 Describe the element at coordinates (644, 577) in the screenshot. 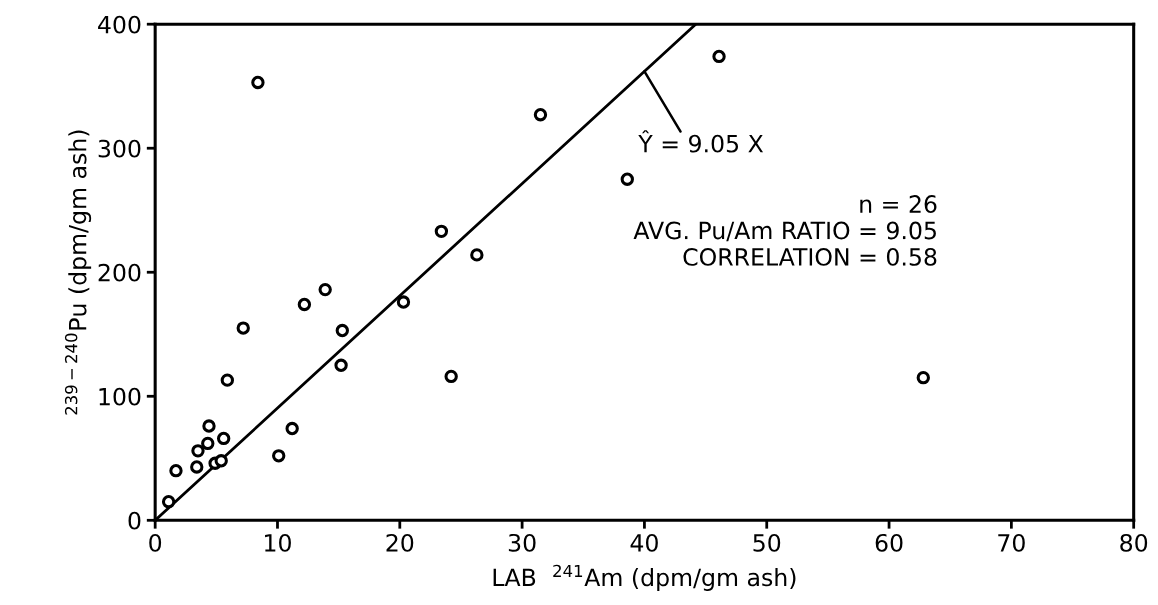

I see `x-axis-title: LAB $^{241}$Am (dpm/gm ash)` at that location.